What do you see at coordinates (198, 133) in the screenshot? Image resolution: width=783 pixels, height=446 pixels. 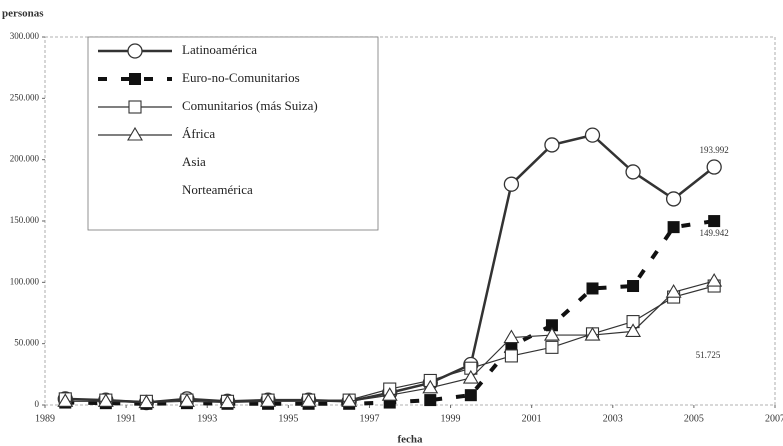 I see `legend-label: África` at bounding box center [198, 133].